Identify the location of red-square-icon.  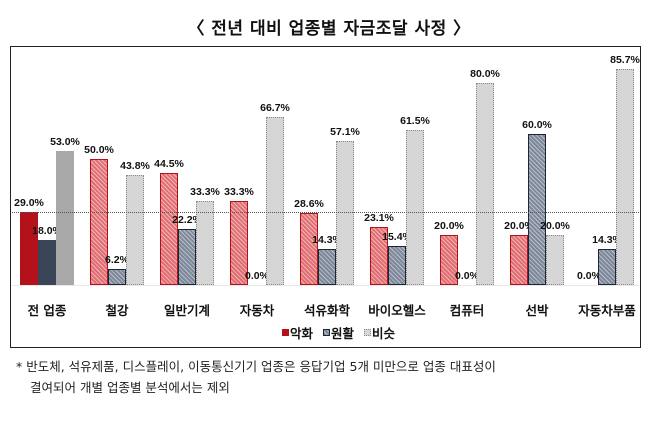
(285, 332).